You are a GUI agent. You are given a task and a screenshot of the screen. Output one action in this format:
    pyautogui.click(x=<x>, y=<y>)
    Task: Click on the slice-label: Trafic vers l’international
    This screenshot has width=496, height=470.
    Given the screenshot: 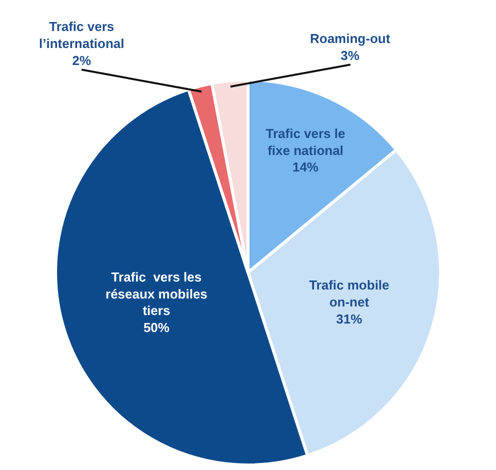 What is the action you would take?
    pyautogui.click(x=81, y=35)
    